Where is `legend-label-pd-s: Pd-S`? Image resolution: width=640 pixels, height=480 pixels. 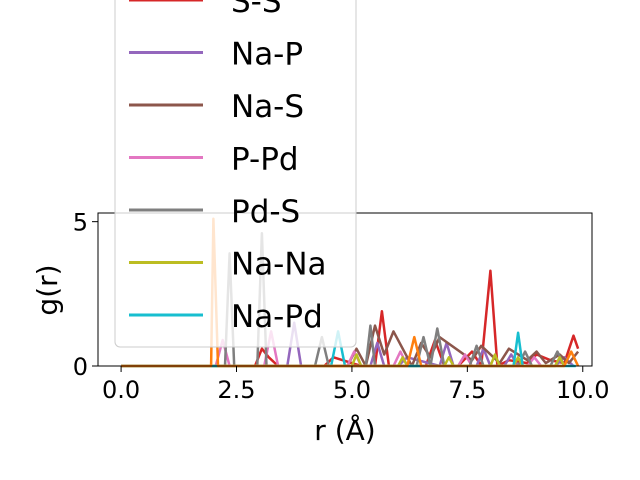 legend-label-pd-s: Pd-S is located at coordinates (265, 212).